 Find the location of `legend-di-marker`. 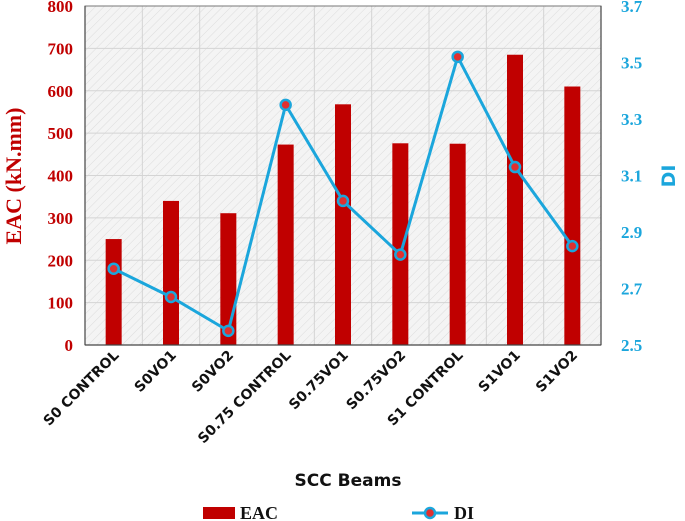

legend-di-marker is located at coordinates (430, 513).